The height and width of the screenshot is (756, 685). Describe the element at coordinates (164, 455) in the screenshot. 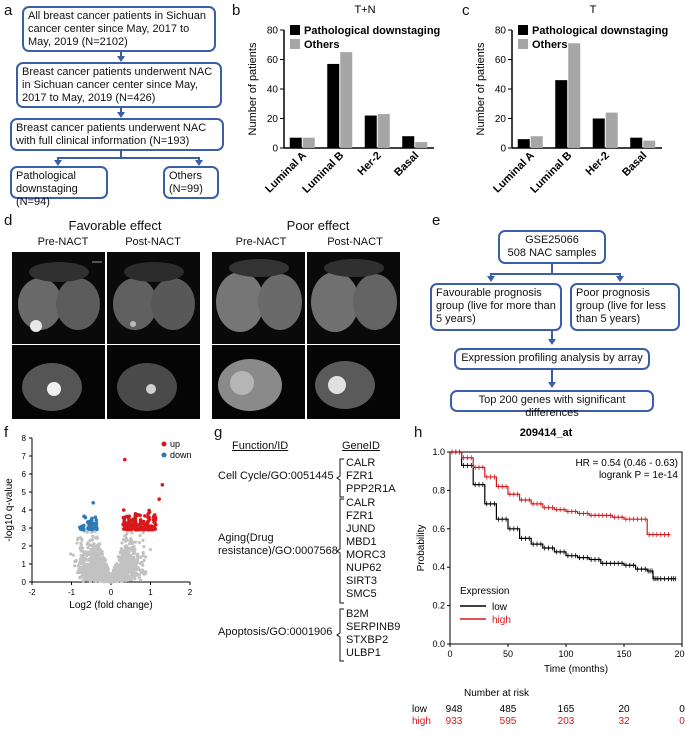

I see `legend-dot-down` at that location.